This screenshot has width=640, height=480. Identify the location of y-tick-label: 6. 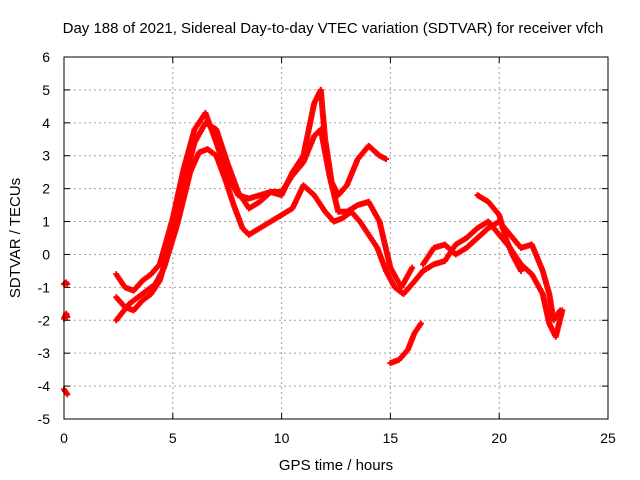
(46, 57).